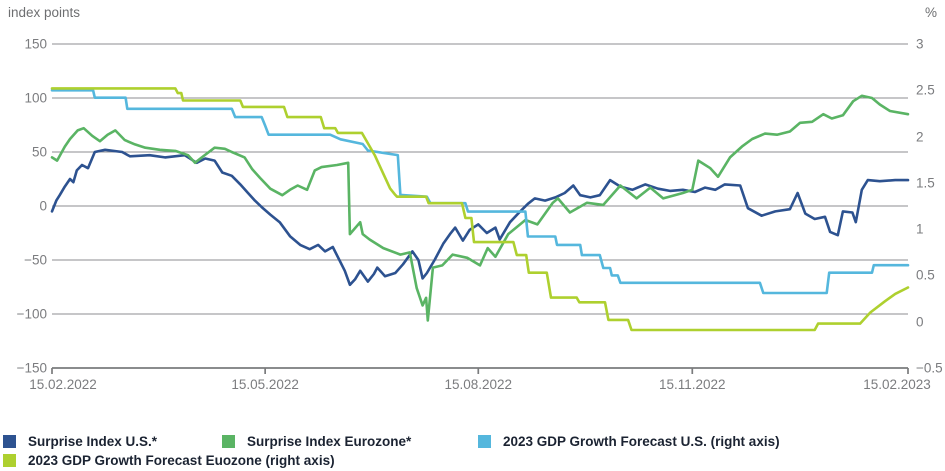 This screenshot has width=945, height=471. What do you see at coordinates (925, 90) in the screenshot?
I see `right-axis-tick-label: 2.5` at bounding box center [925, 90].